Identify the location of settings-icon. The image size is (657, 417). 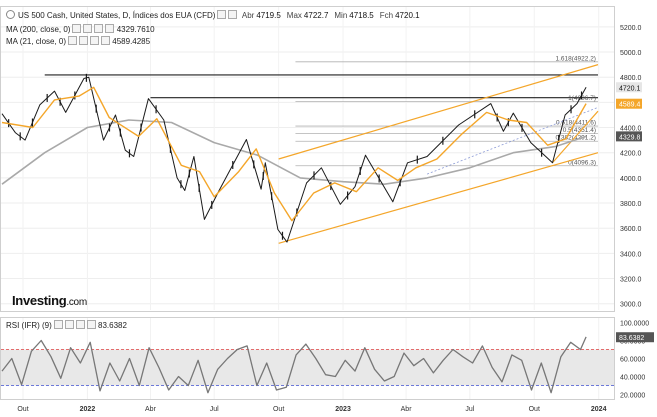
(222, 14).